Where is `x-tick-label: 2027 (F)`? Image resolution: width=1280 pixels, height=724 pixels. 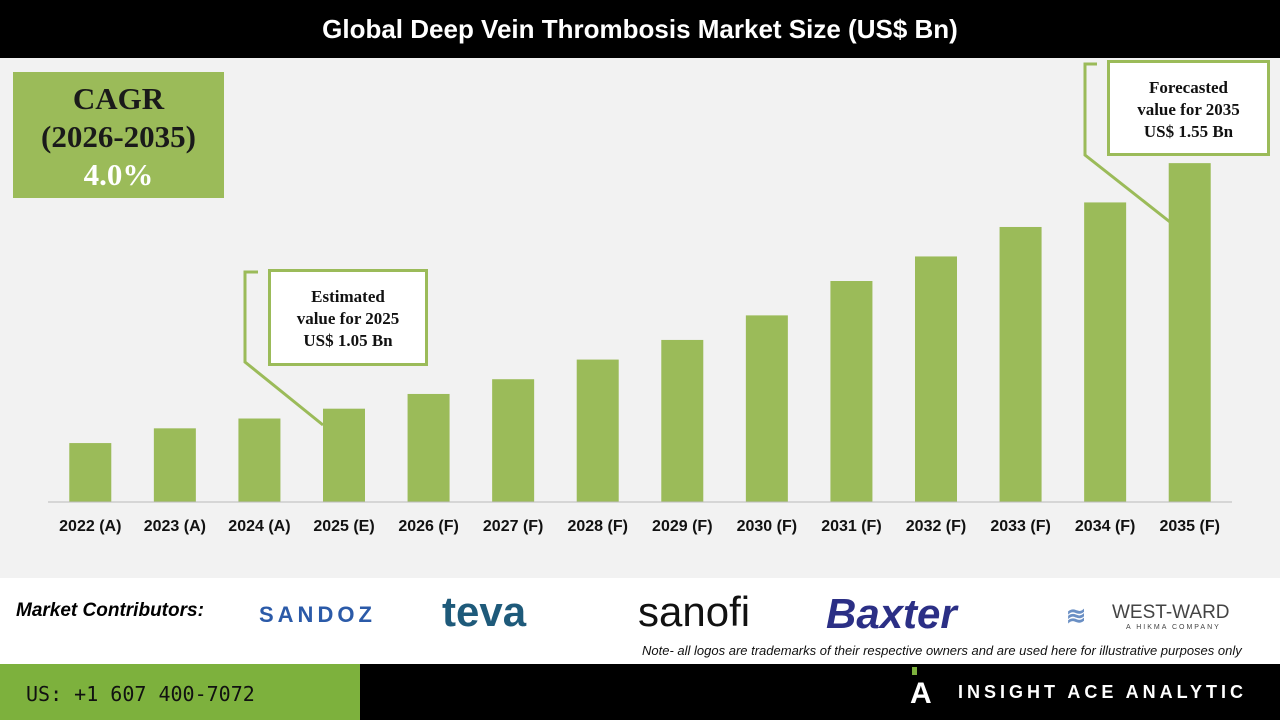 x-tick-label: 2027 (F) is located at coordinates (513, 526).